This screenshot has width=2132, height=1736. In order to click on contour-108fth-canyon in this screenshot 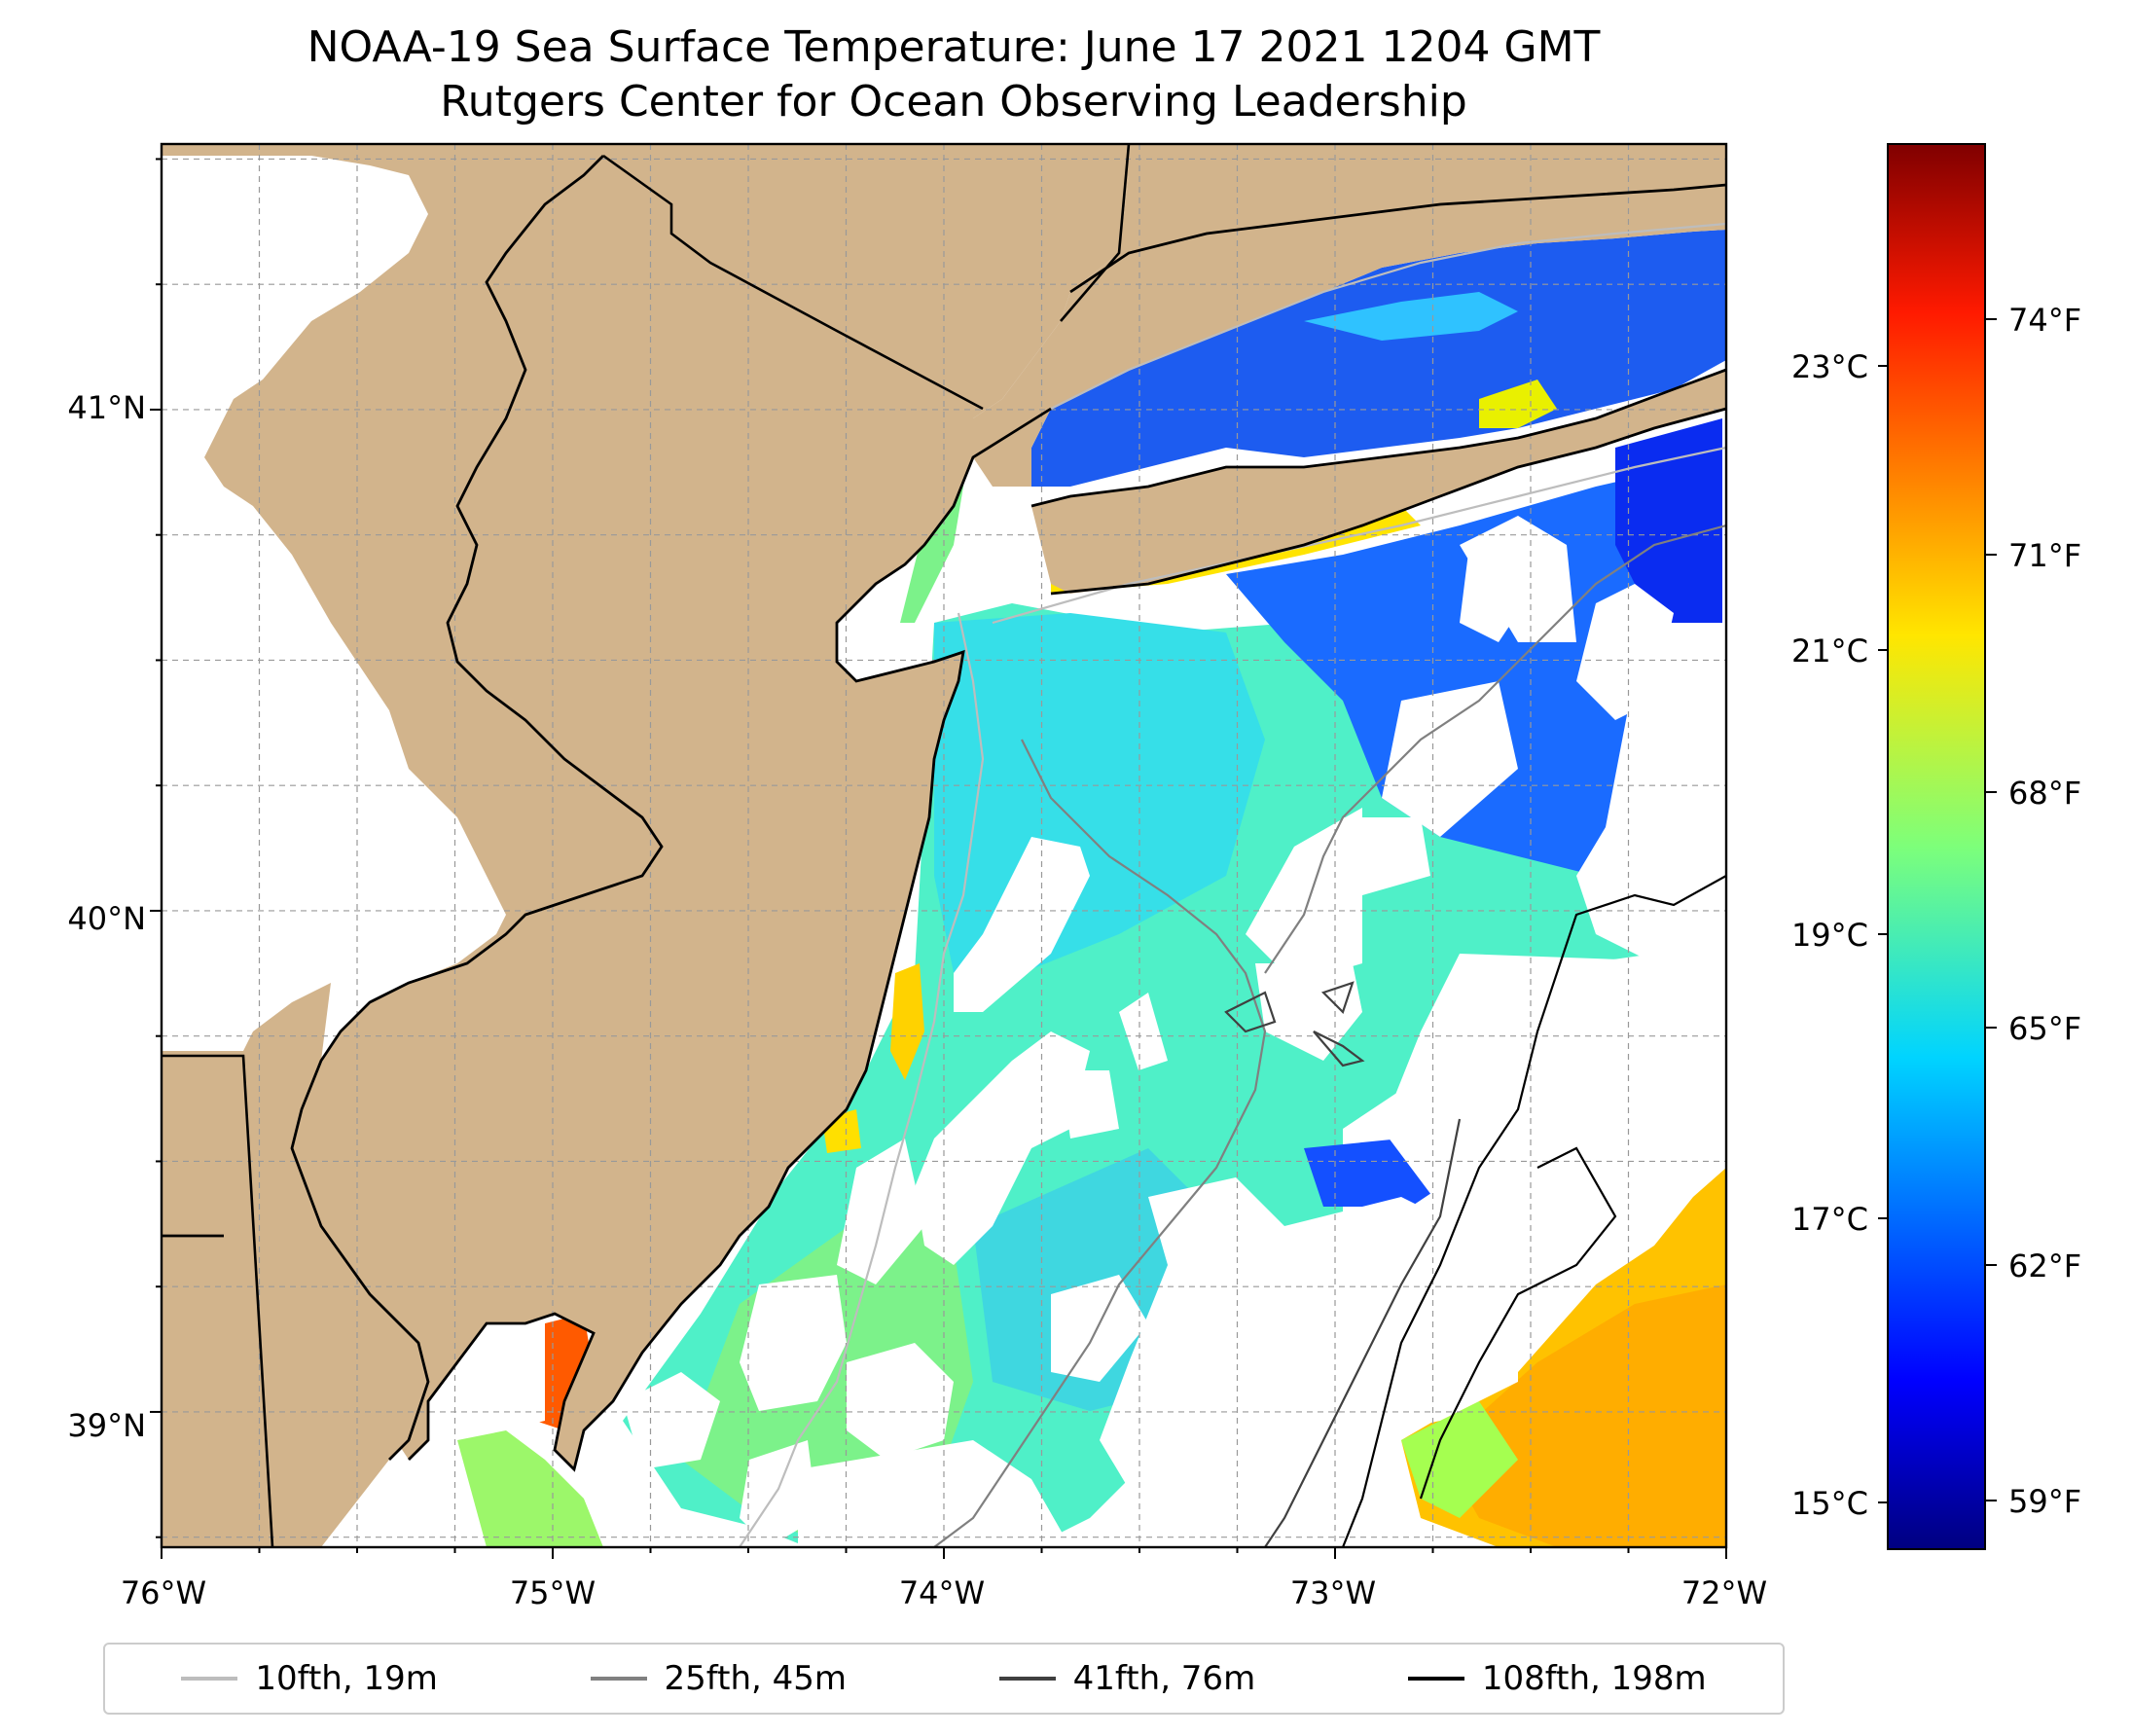, I will do `click(1518, 1323)`.